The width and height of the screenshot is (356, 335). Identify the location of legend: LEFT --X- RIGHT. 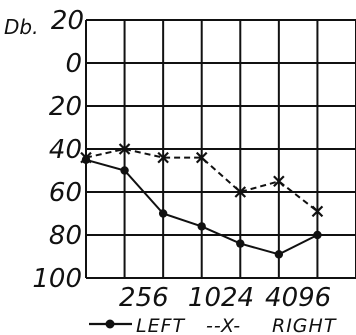
(213, 325).